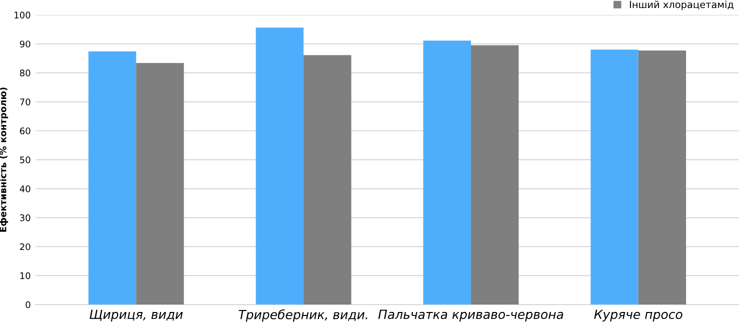 This screenshot has height=331, width=744. Describe the element at coordinates (25, 130) in the screenshot. I see `y-tick-label: 60` at that location.